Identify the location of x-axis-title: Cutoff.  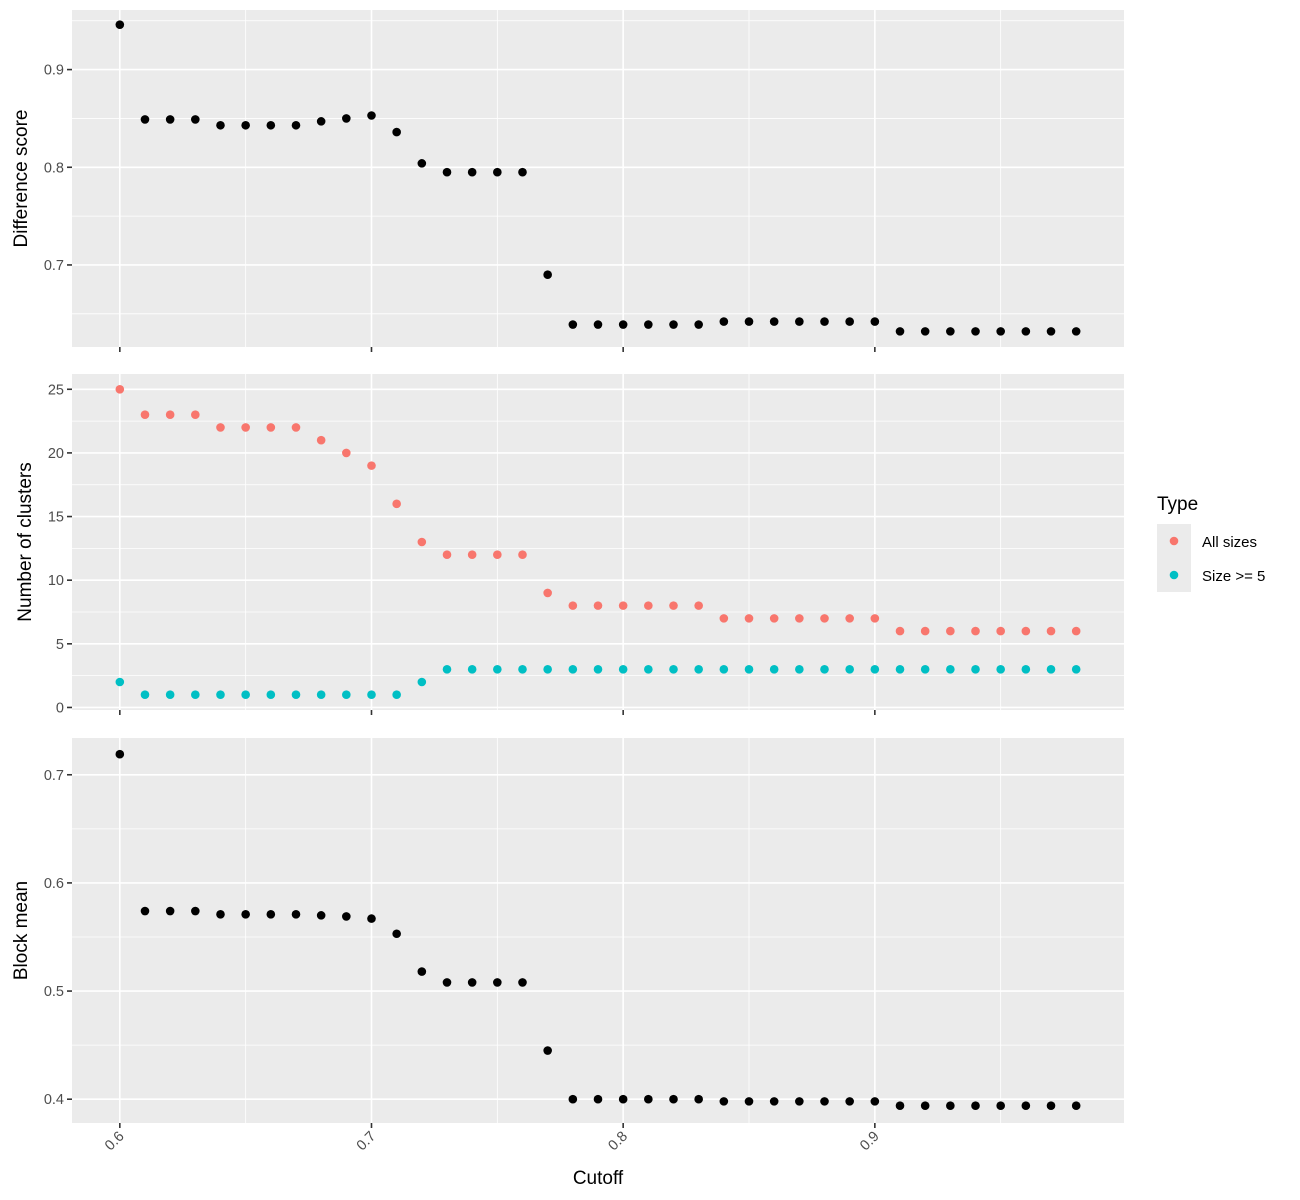
(598, 1178).